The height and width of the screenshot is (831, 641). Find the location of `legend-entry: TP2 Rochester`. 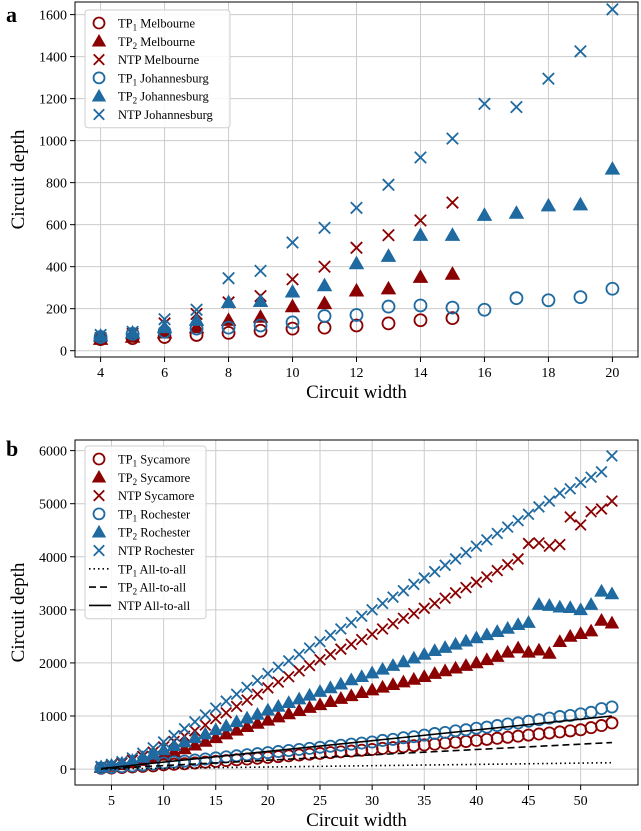

legend-entry: TP2 Rochester is located at coordinates (154, 534).